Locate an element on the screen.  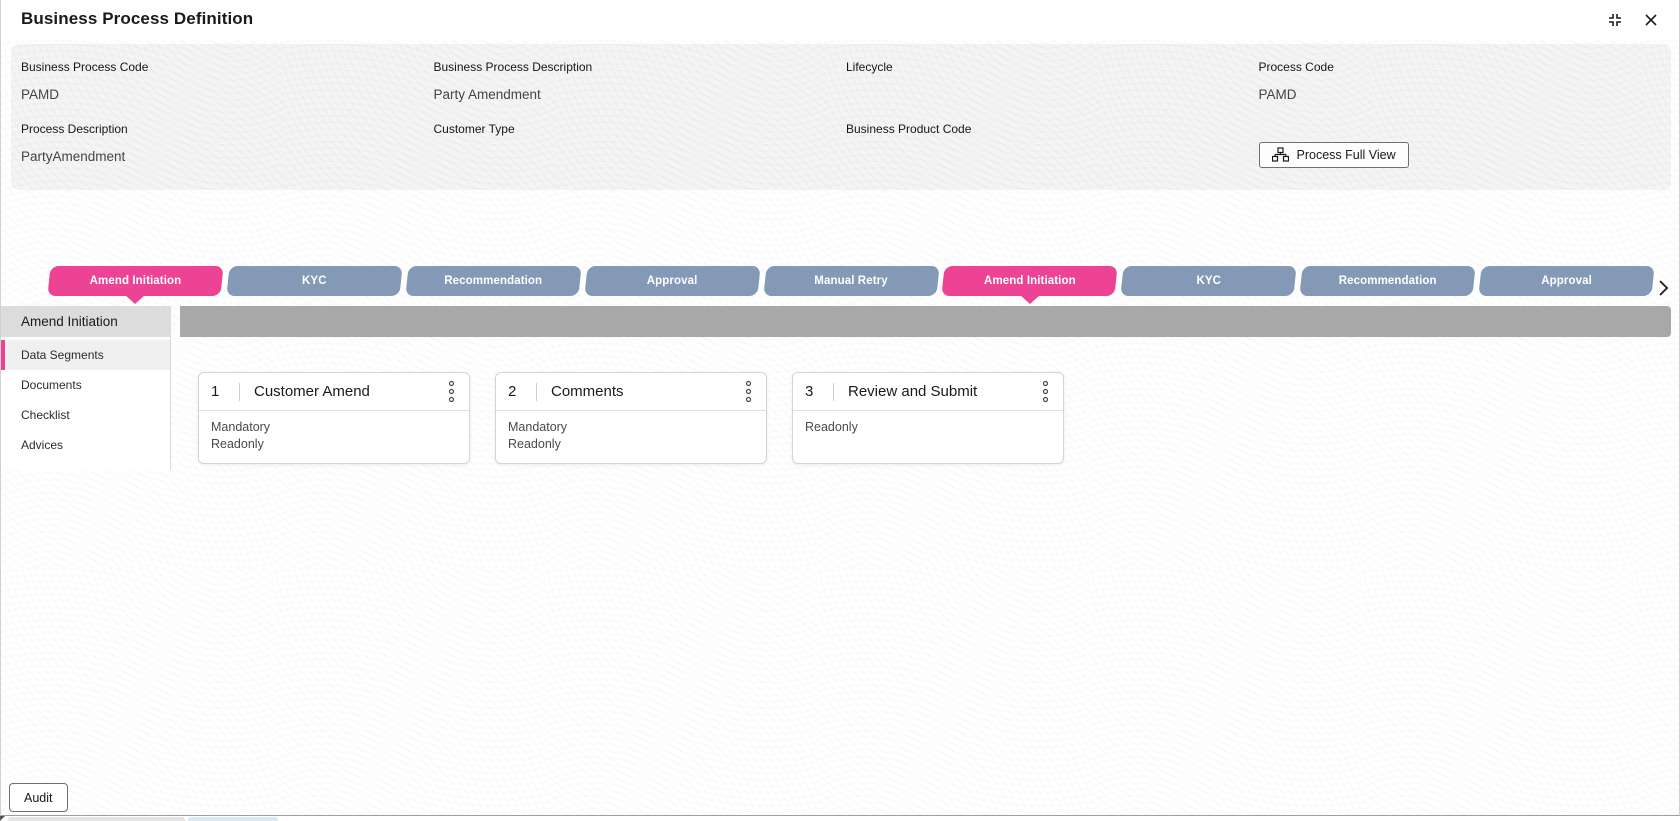
segment-card-comments: 2 Comments Mandatory Readonly is located at coordinates (631, 418).